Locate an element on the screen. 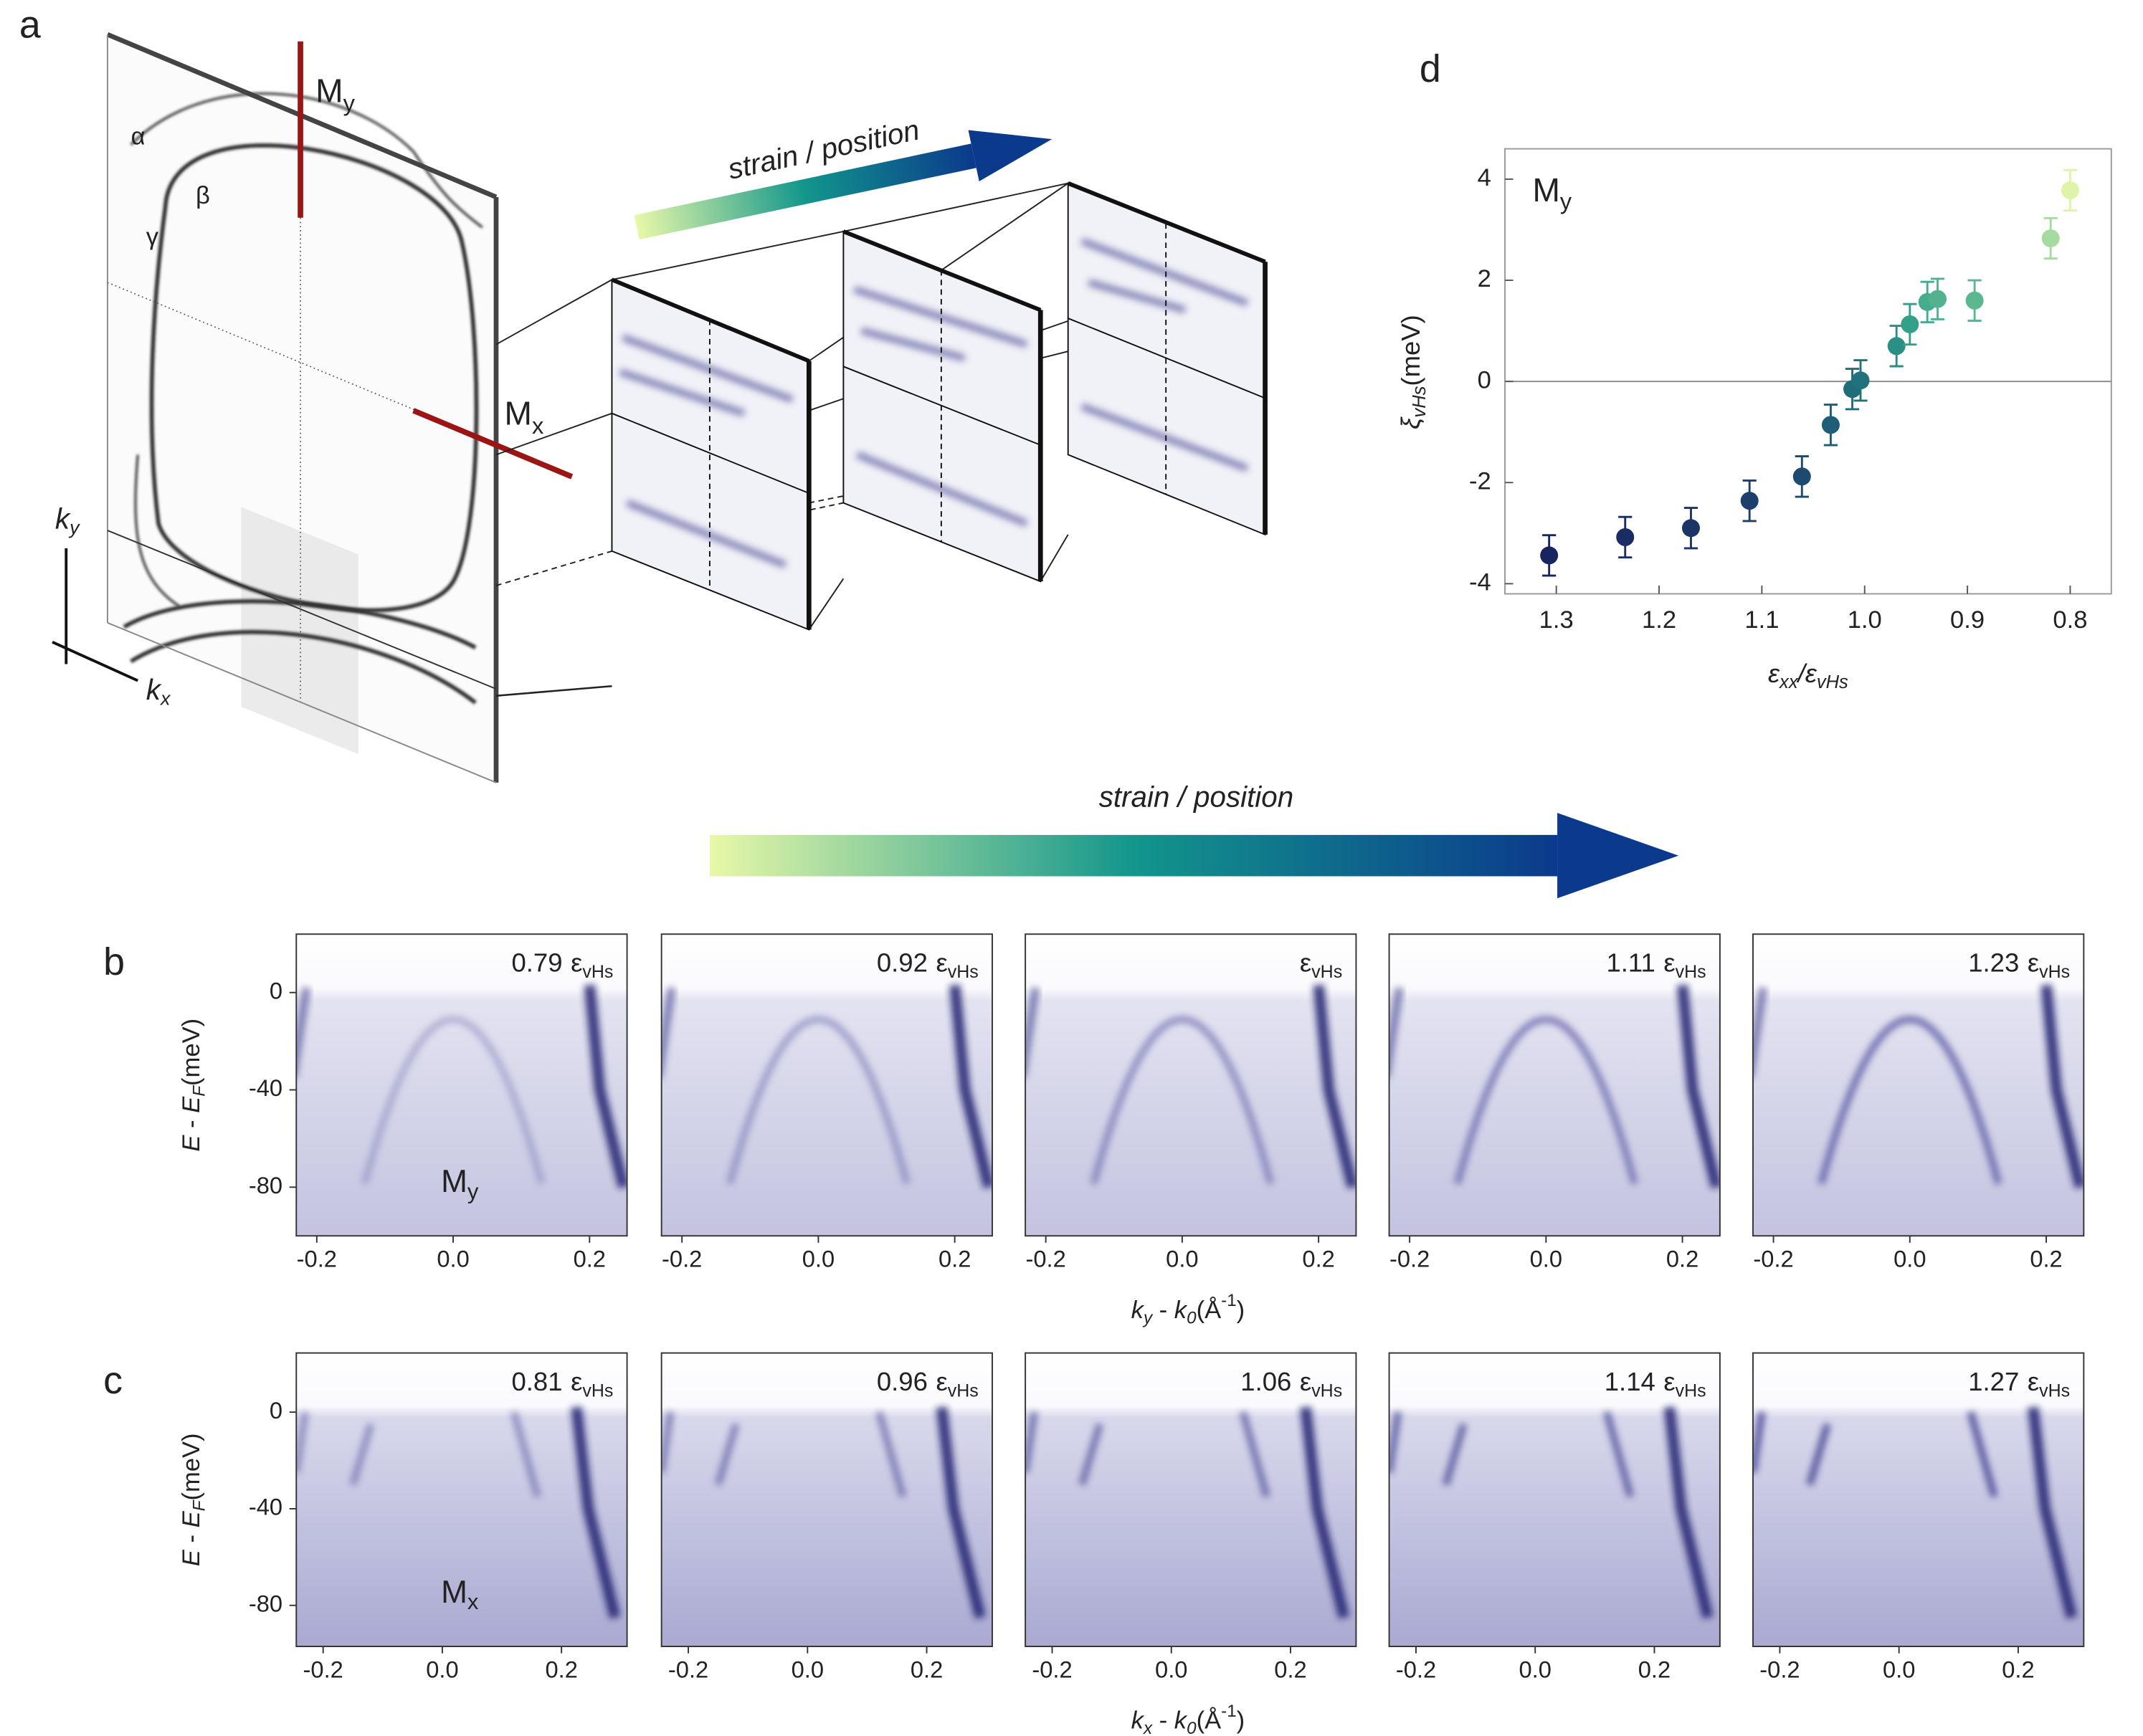 The height and width of the screenshot is (1736, 2143). x-axis-label-part: - is located at coordinates (1163, 1721).